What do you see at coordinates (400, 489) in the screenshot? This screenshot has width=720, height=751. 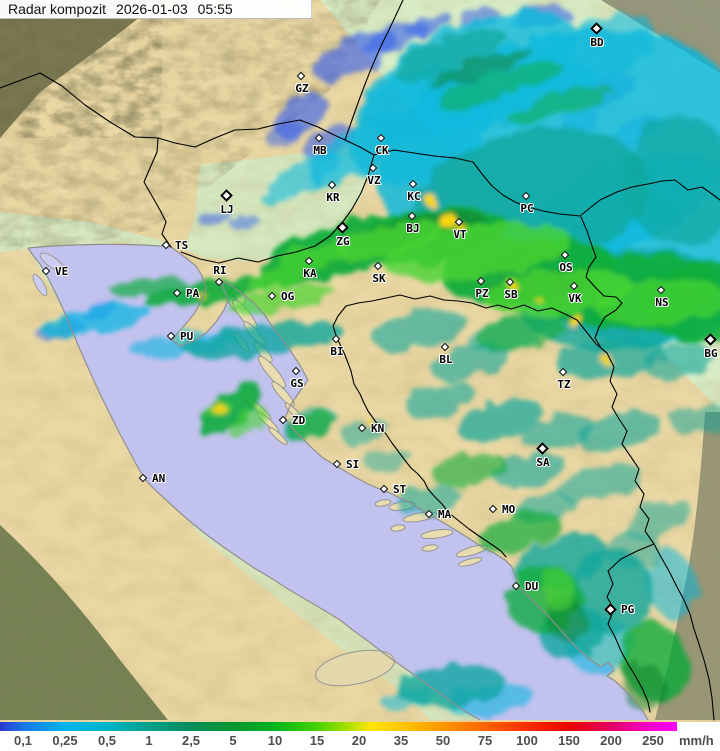 I see `city-label: ST` at bounding box center [400, 489].